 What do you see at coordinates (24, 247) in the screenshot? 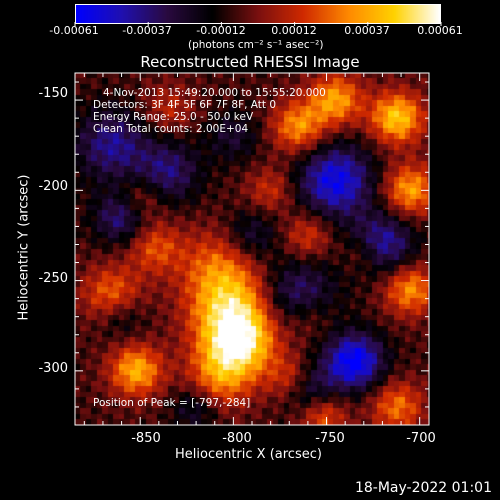
I see `y-axis-label: Heliocentric Y (arcsec)` at bounding box center [24, 247].